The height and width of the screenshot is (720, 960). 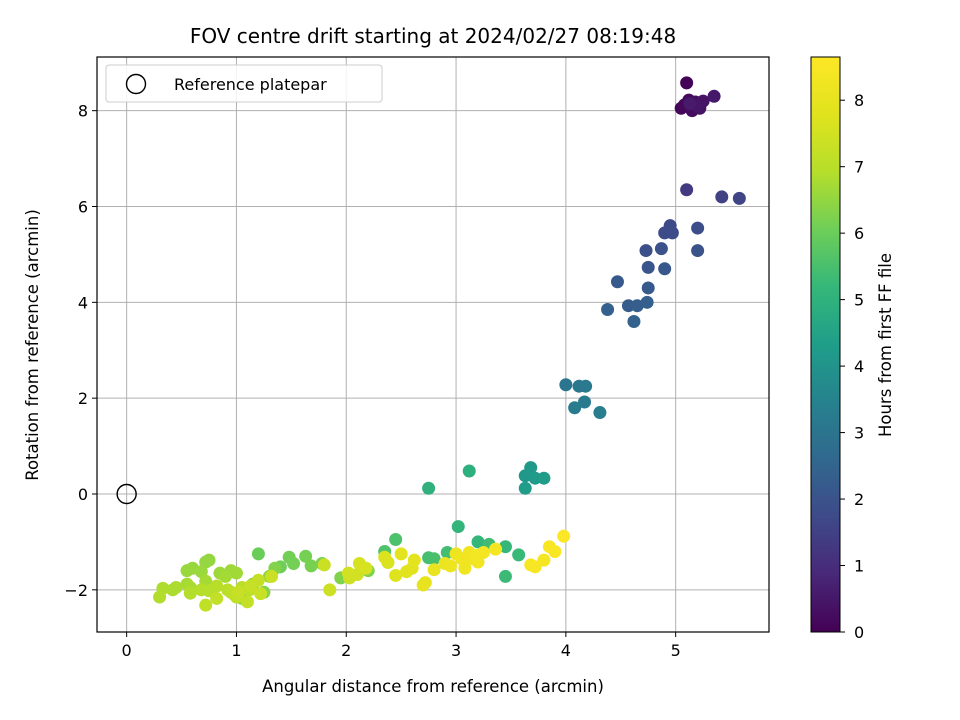 I want to click on colorbar-tick-label: 6, so click(x=859, y=233).